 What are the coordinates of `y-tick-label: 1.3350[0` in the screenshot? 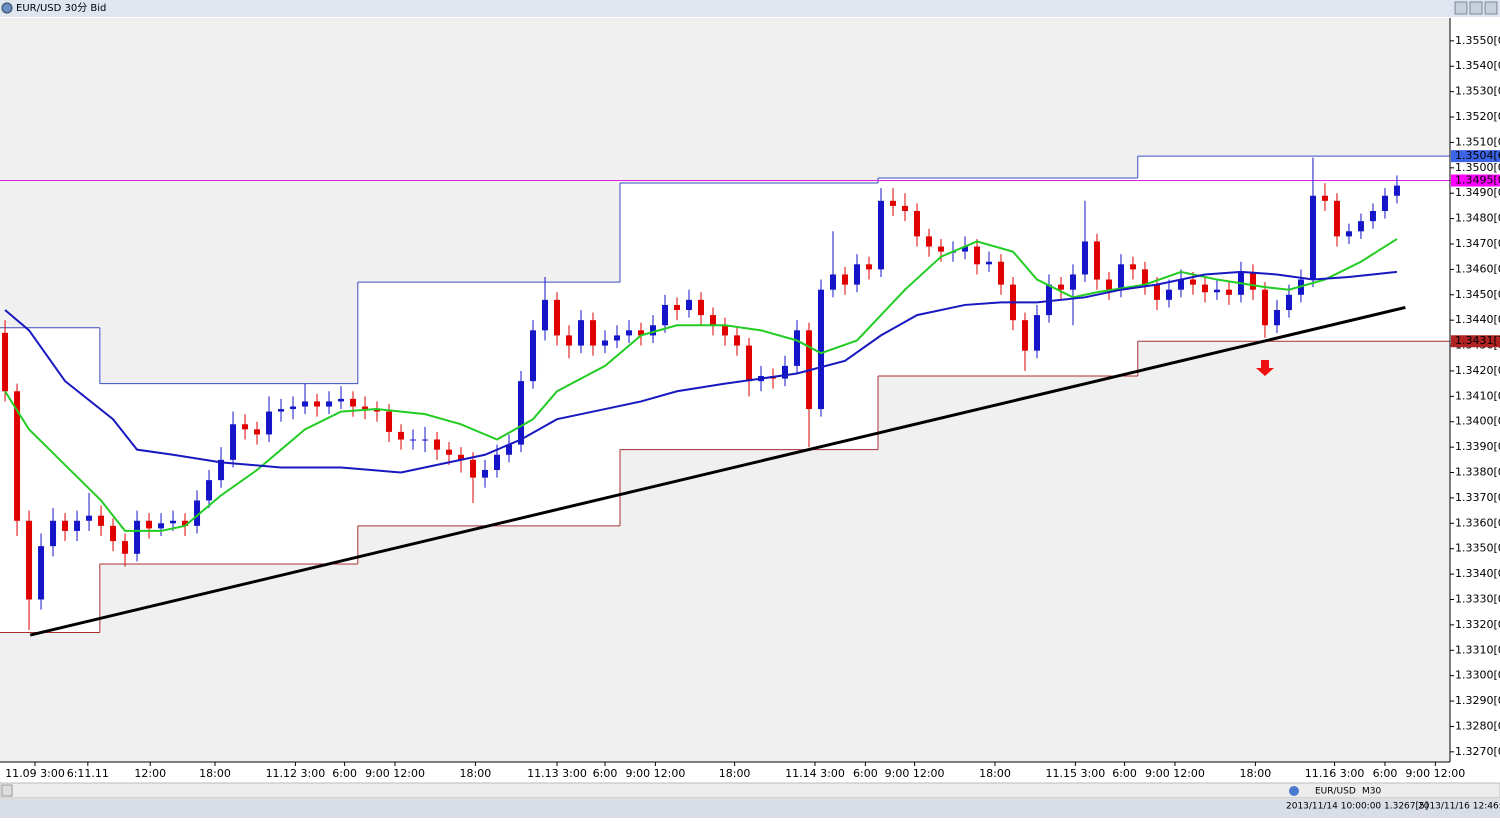 It's located at (1477, 548).